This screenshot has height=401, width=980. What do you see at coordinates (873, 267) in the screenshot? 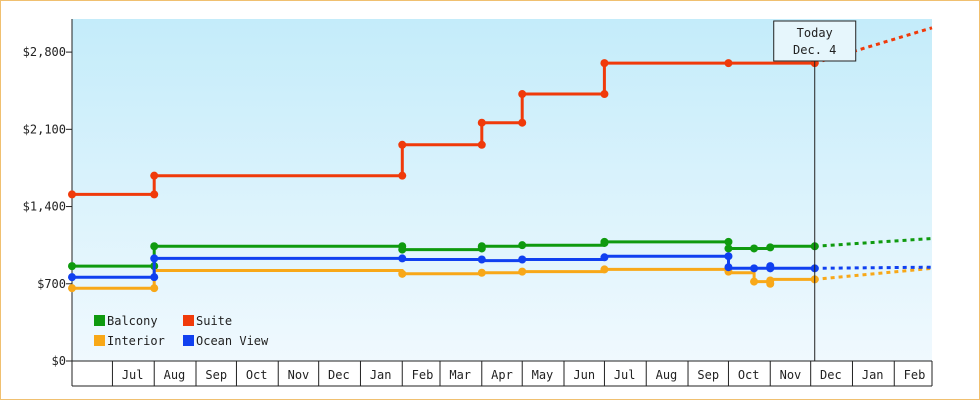
I see `series-projection-ocean-view` at bounding box center [873, 267].